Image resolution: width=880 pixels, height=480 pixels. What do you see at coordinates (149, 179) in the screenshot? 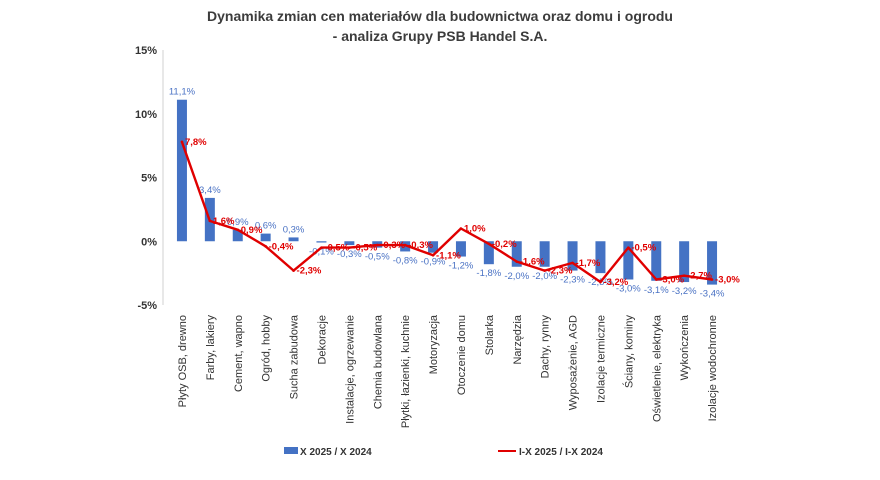
I see `y-tick-label: 5%` at bounding box center [149, 179].